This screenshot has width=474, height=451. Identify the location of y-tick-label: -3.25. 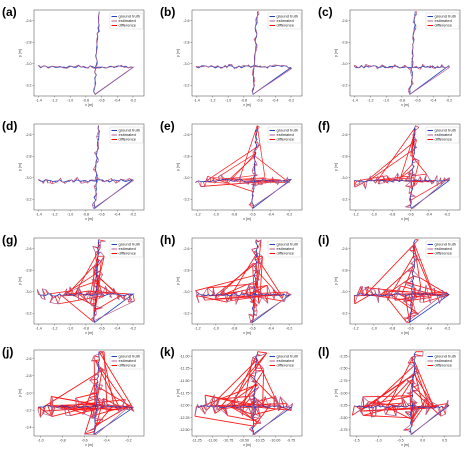
(343, 406).